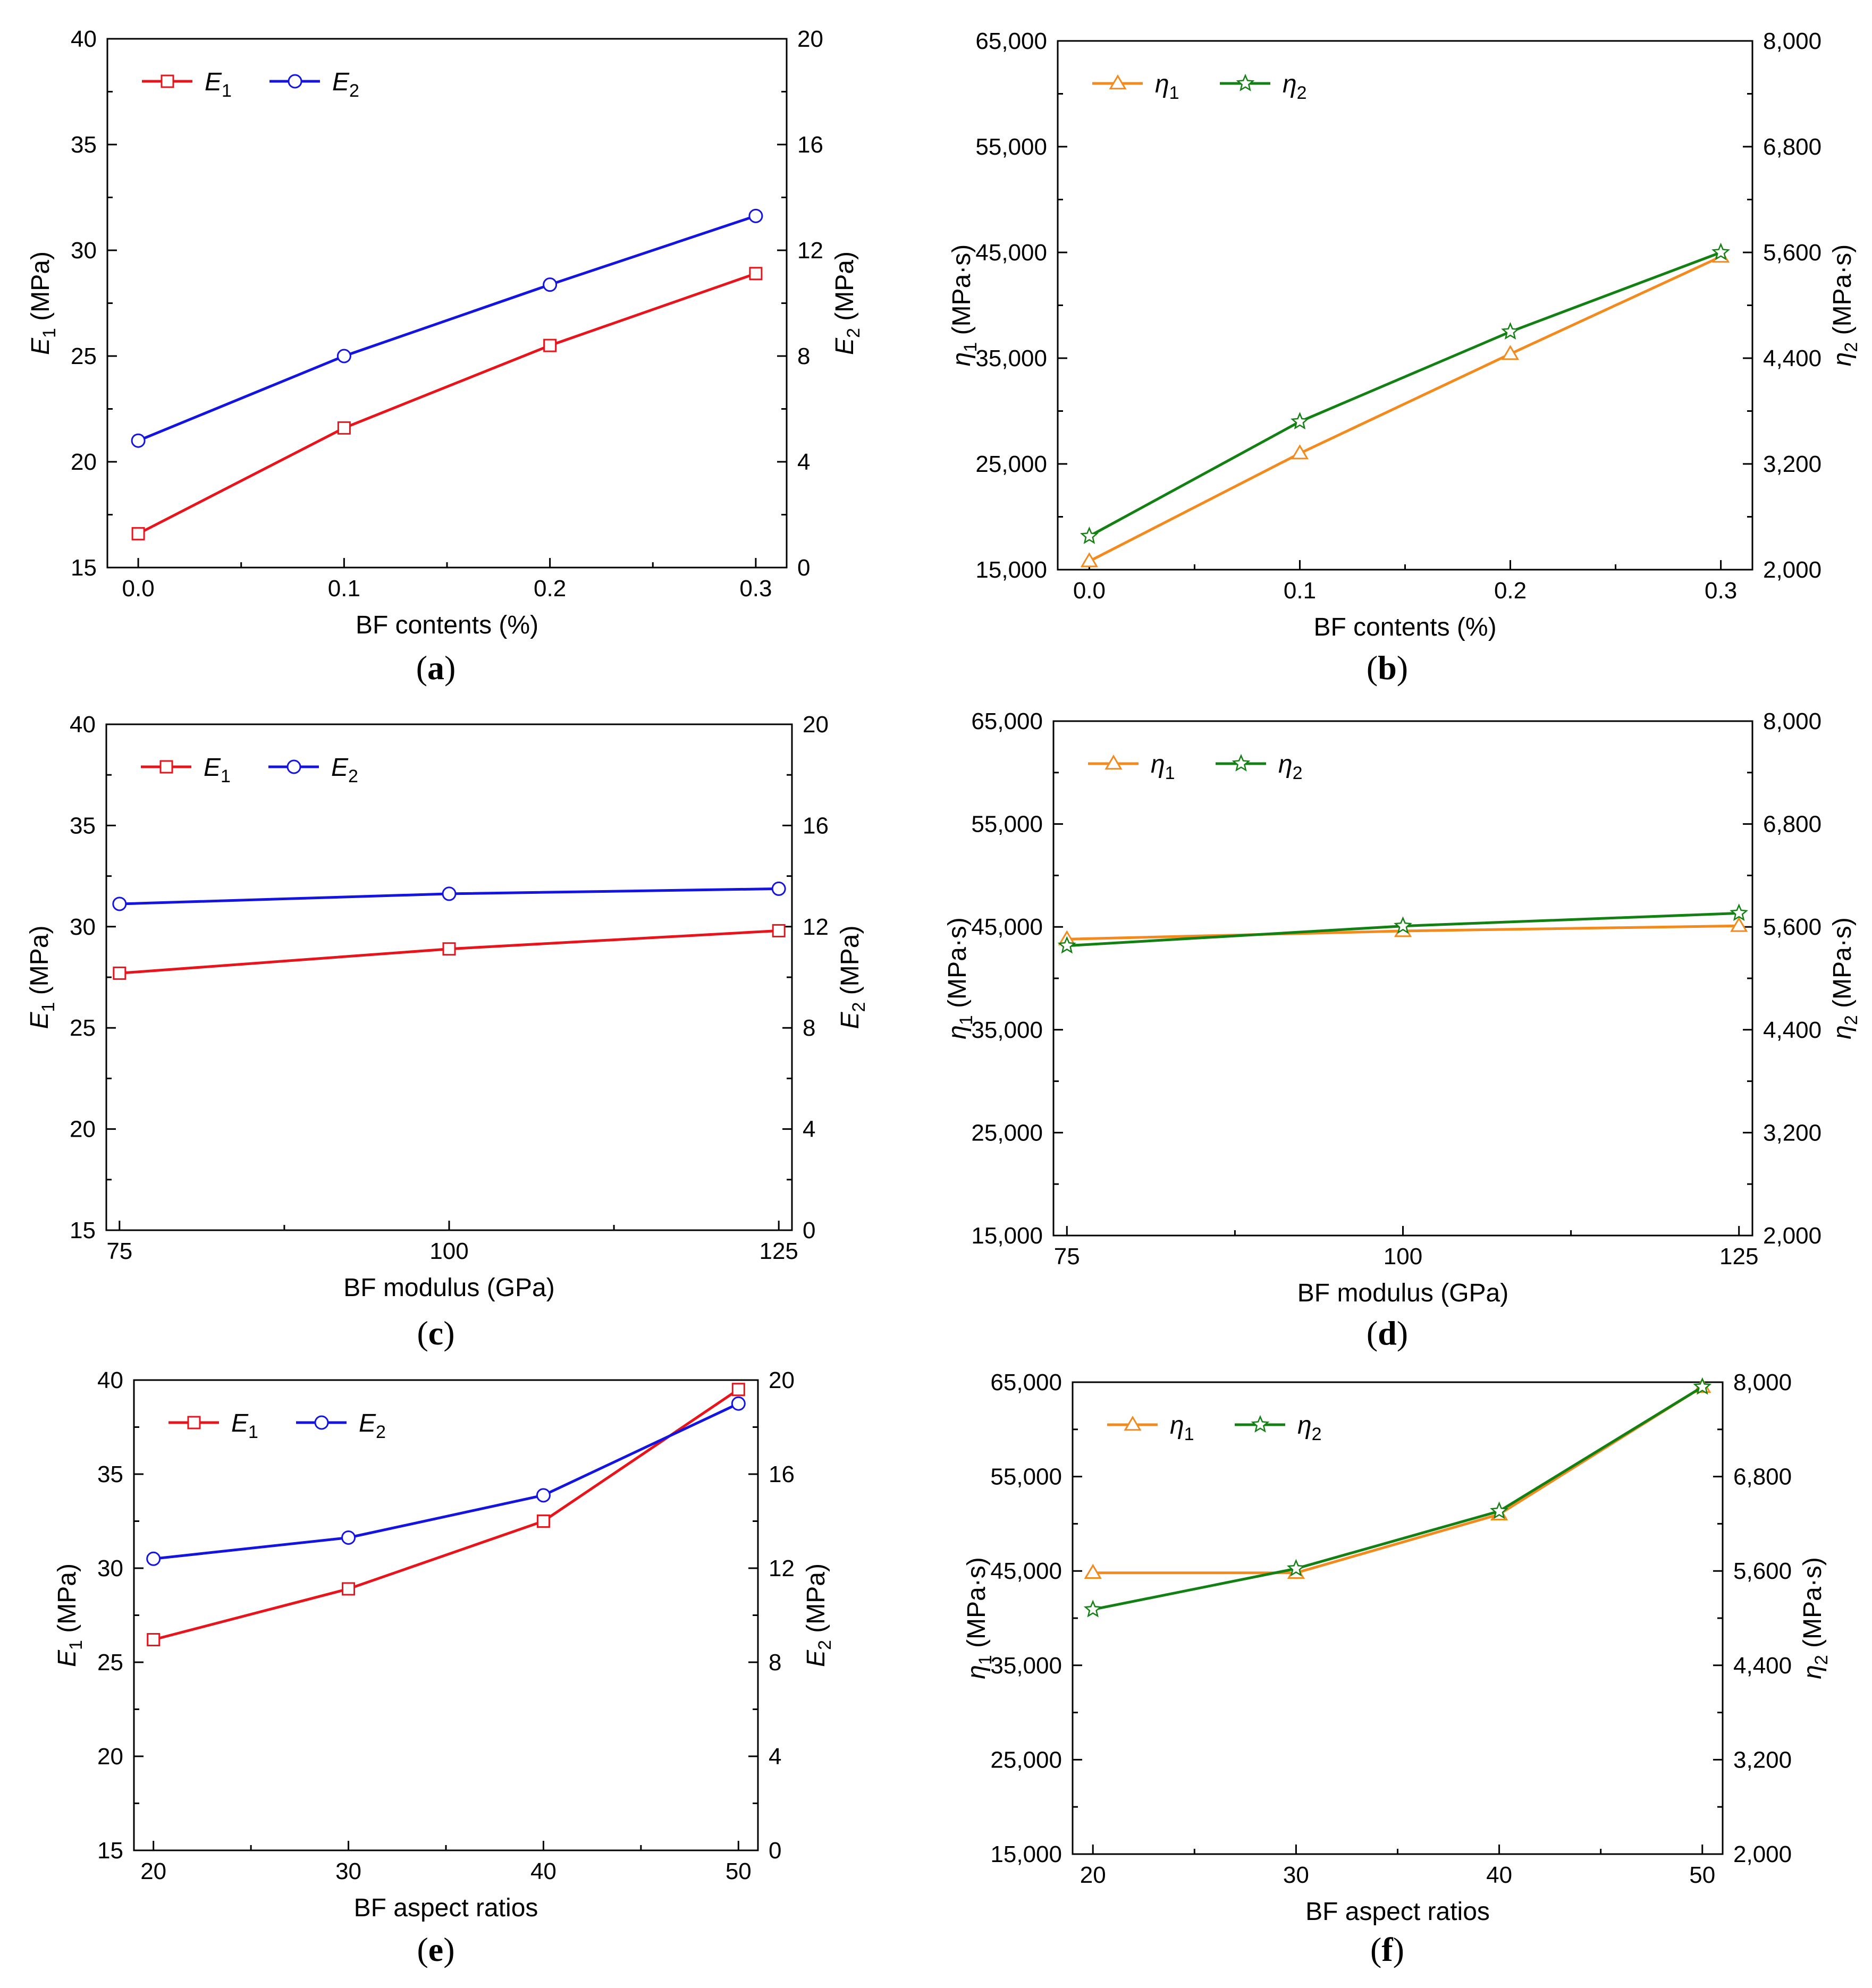  What do you see at coordinates (138, 589) in the screenshot?
I see `x-tick-label: 0.0` at bounding box center [138, 589].